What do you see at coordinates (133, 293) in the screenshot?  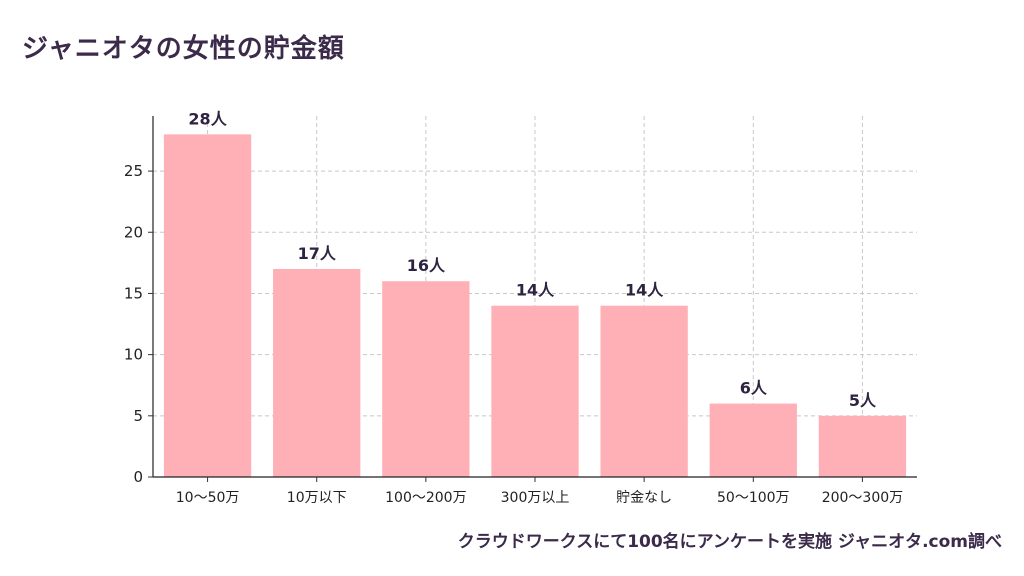 I see `y-tick-label: 15` at bounding box center [133, 293].